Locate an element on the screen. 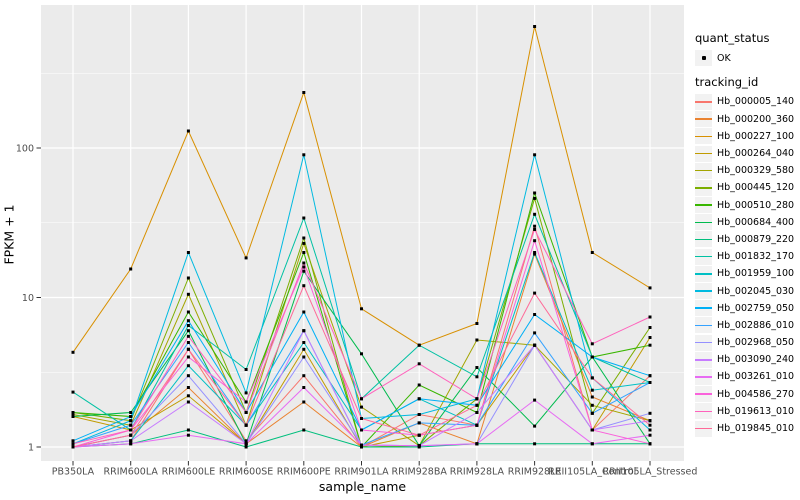 This screenshot has width=800, height=500. x-tick-label: RRIM600LE is located at coordinates (189, 472).